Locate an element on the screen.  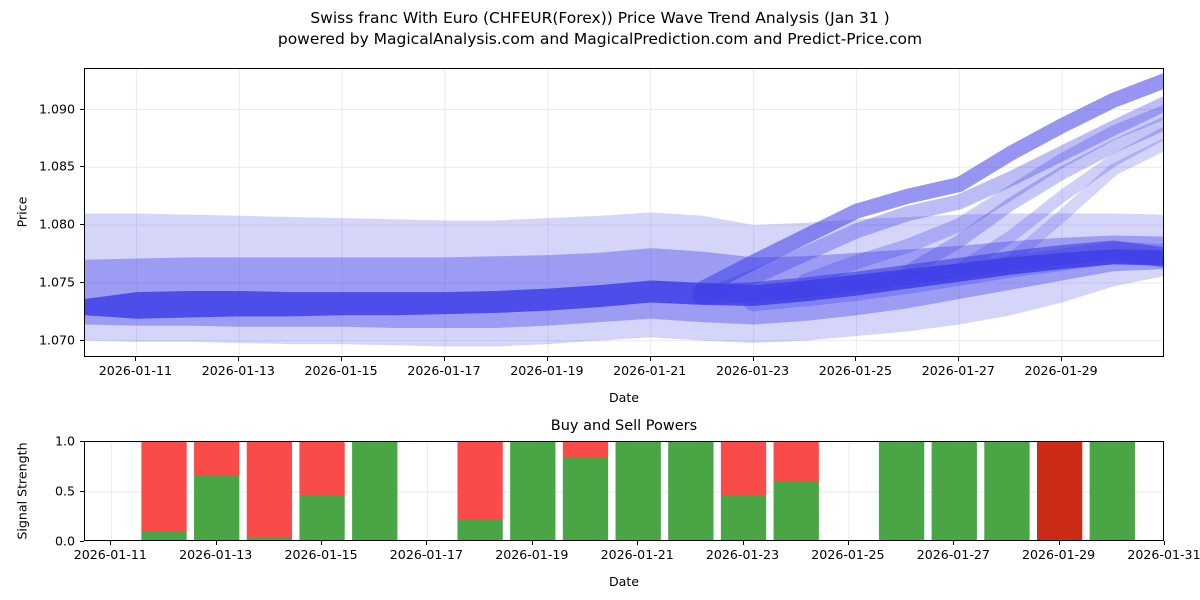
powers-x-tick-label: 2026-01-23 is located at coordinates (742, 554).